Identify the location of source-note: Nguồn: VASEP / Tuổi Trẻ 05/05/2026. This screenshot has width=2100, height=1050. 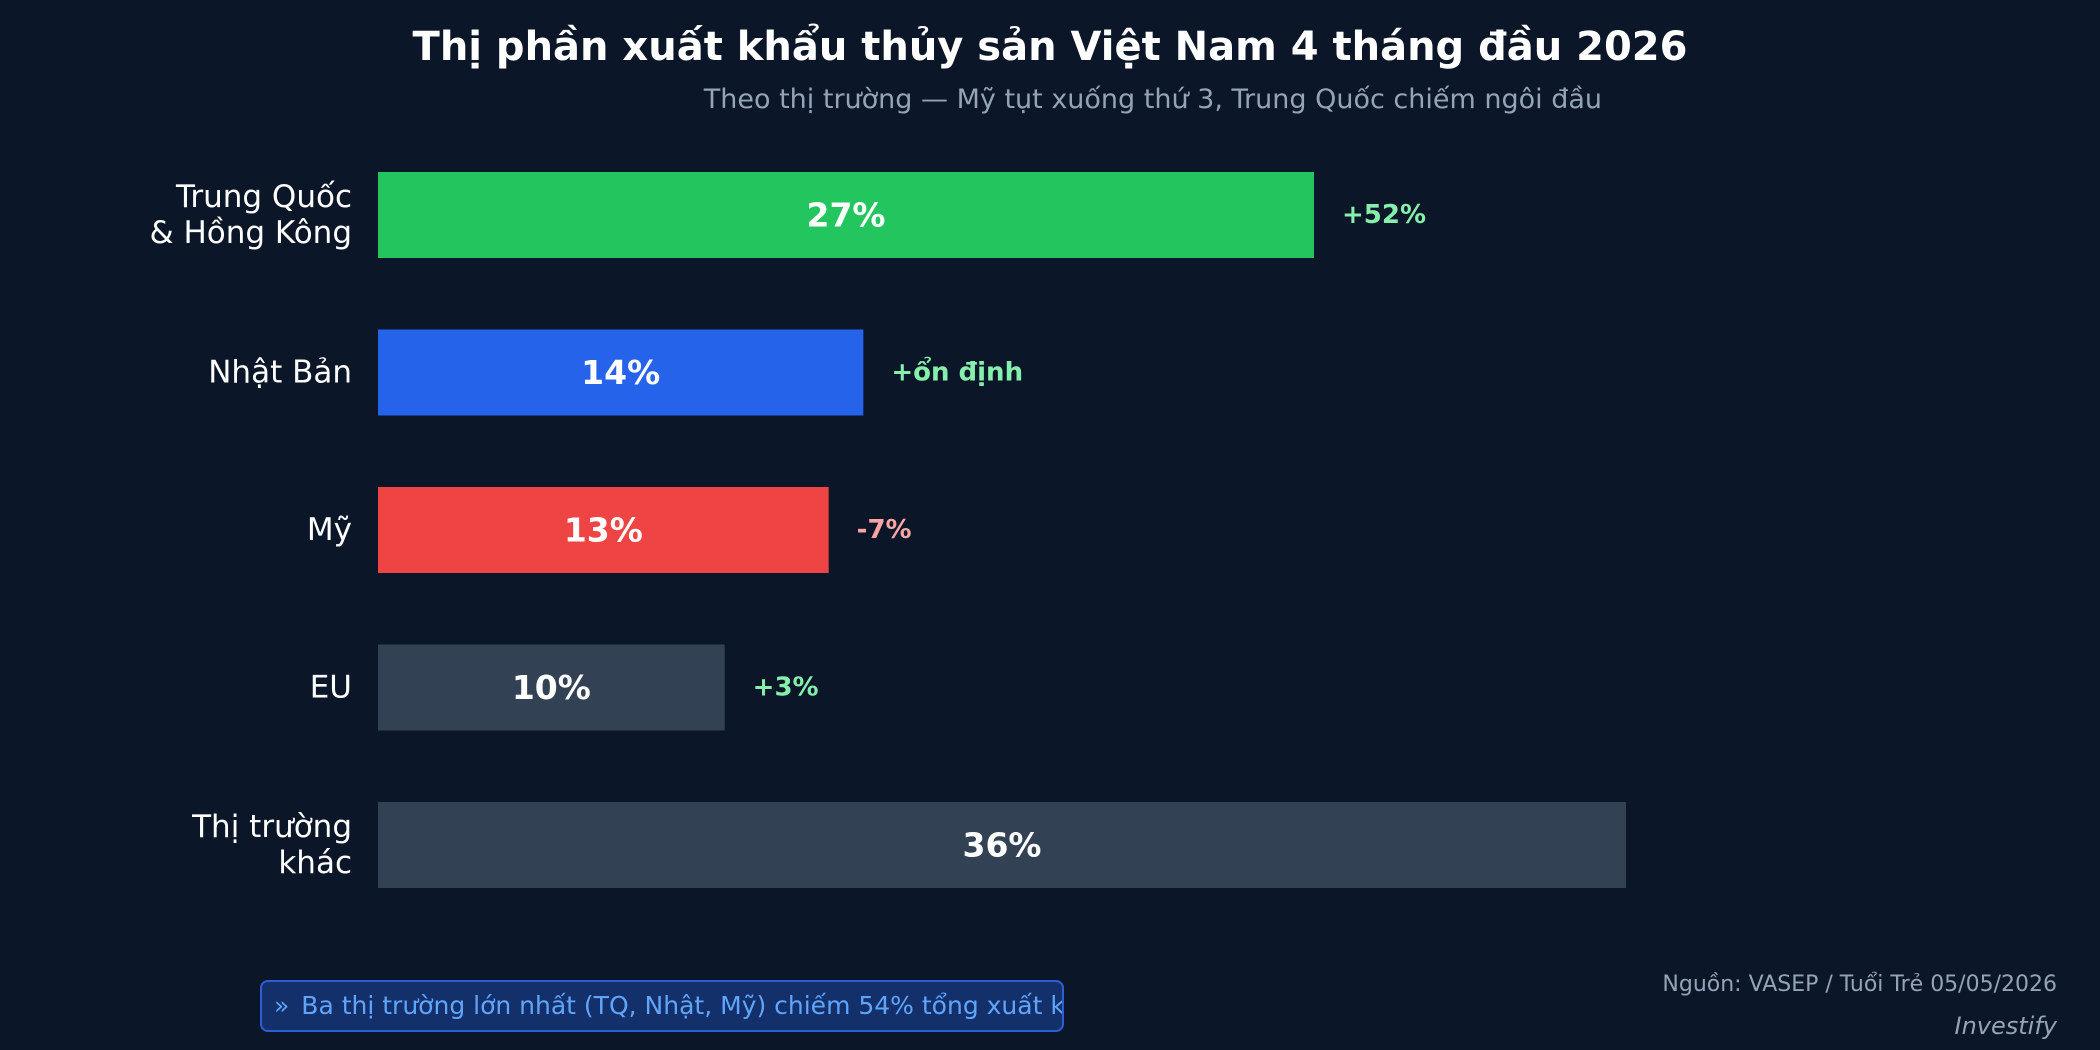
(1859, 984).